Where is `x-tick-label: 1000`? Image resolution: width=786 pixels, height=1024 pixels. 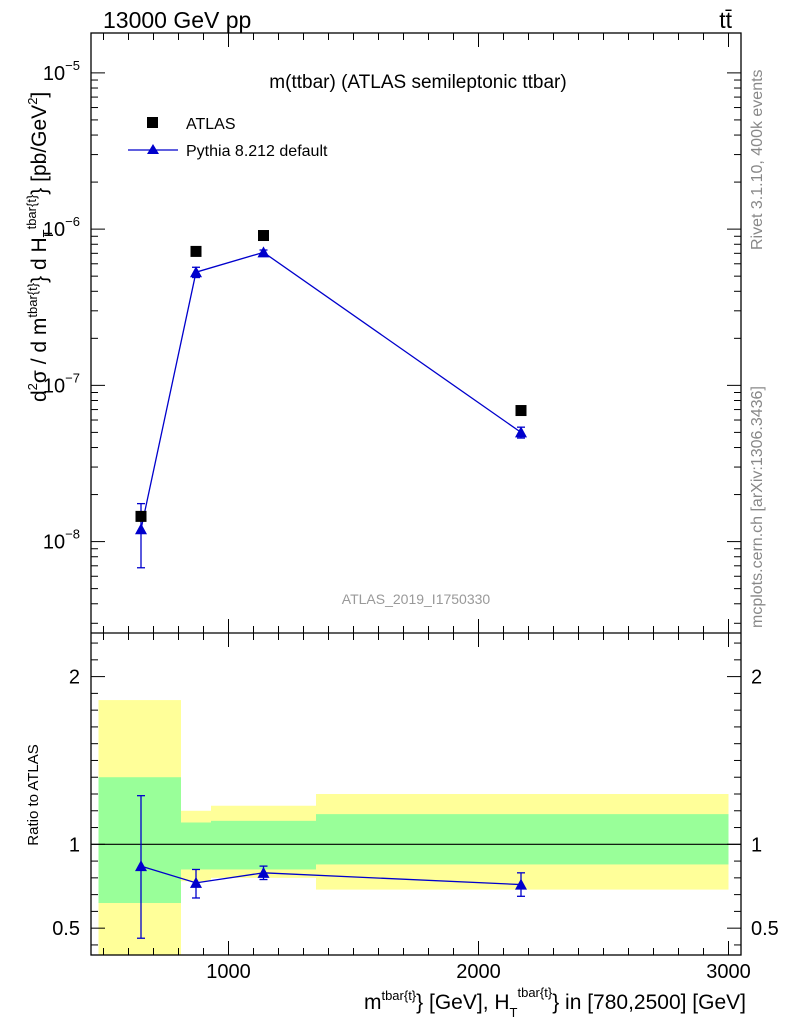 x-tick-label: 1000 is located at coordinates (228, 972).